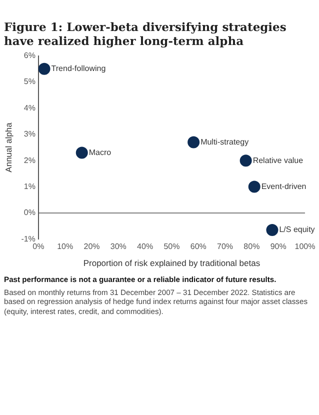  What do you see at coordinates (305, 247) in the screenshot?
I see `x-tick-label: 100%` at bounding box center [305, 247].